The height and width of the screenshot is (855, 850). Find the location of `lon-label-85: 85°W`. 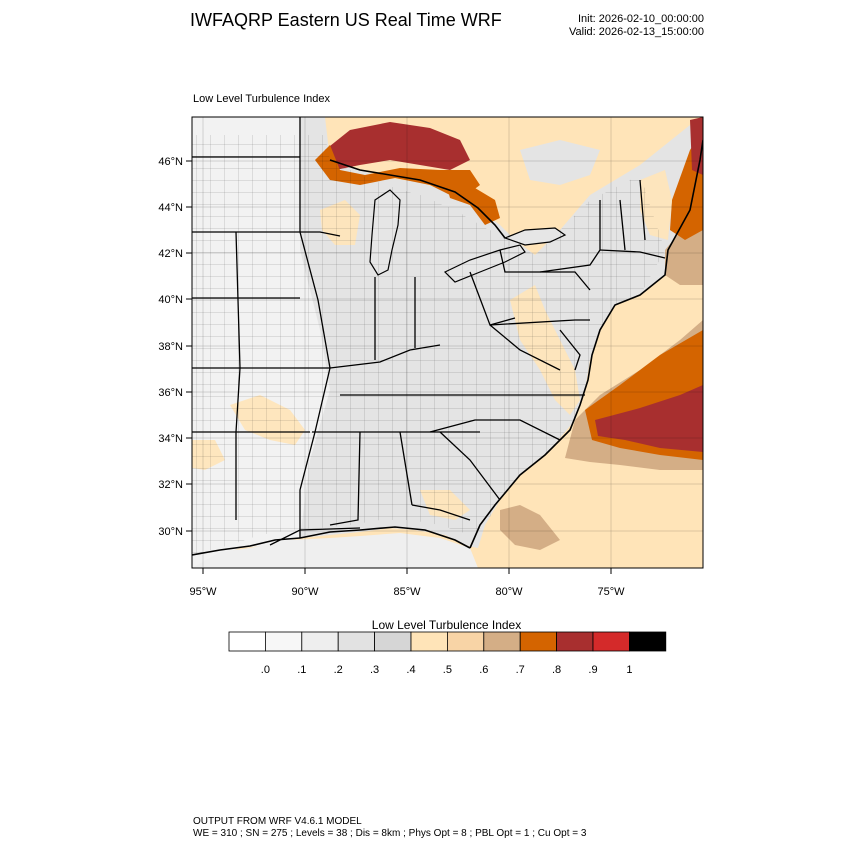

lon-label-85: 85°W is located at coordinates (407, 592).